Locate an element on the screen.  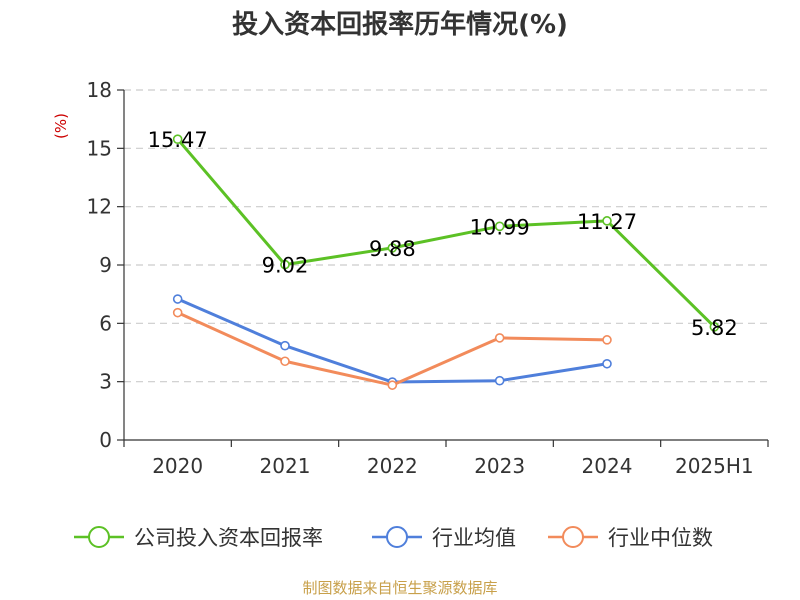
data-label: 10.99 is located at coordinates (500, 227).